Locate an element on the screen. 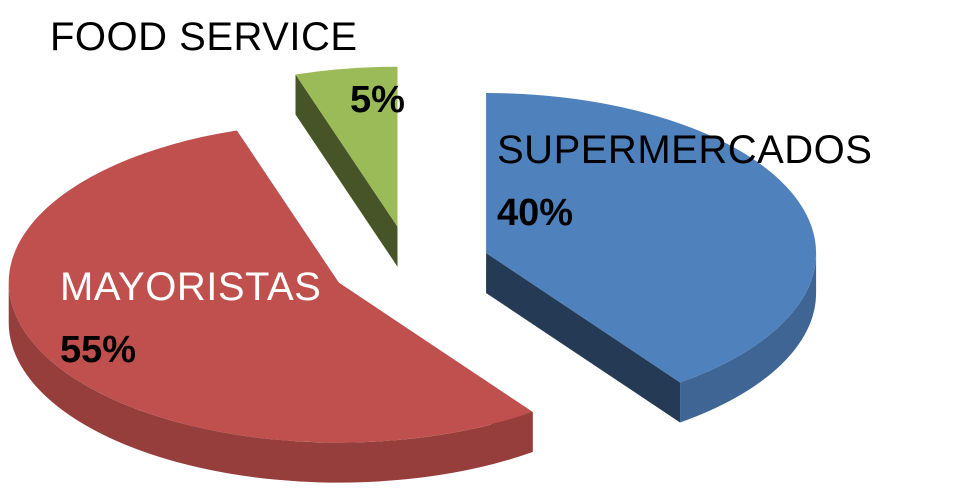 The image size is (953, 493). category-label: SUPERMERCADOS is located at coordinates (684, 150).